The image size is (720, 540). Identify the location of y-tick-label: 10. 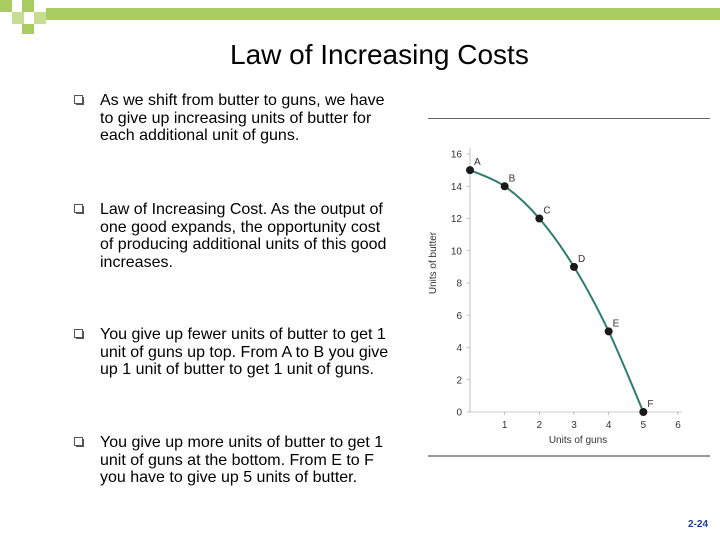
(457, 251).